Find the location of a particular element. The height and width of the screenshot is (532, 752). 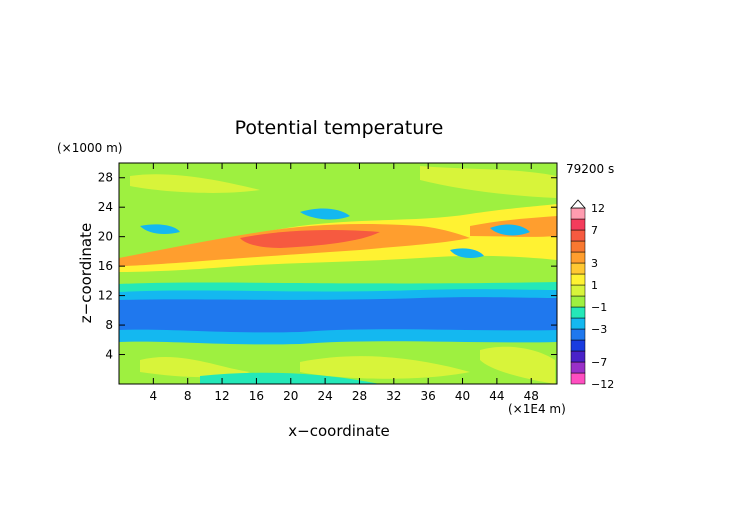

x-tick-label: 32 is located at coordinates (393, 396).